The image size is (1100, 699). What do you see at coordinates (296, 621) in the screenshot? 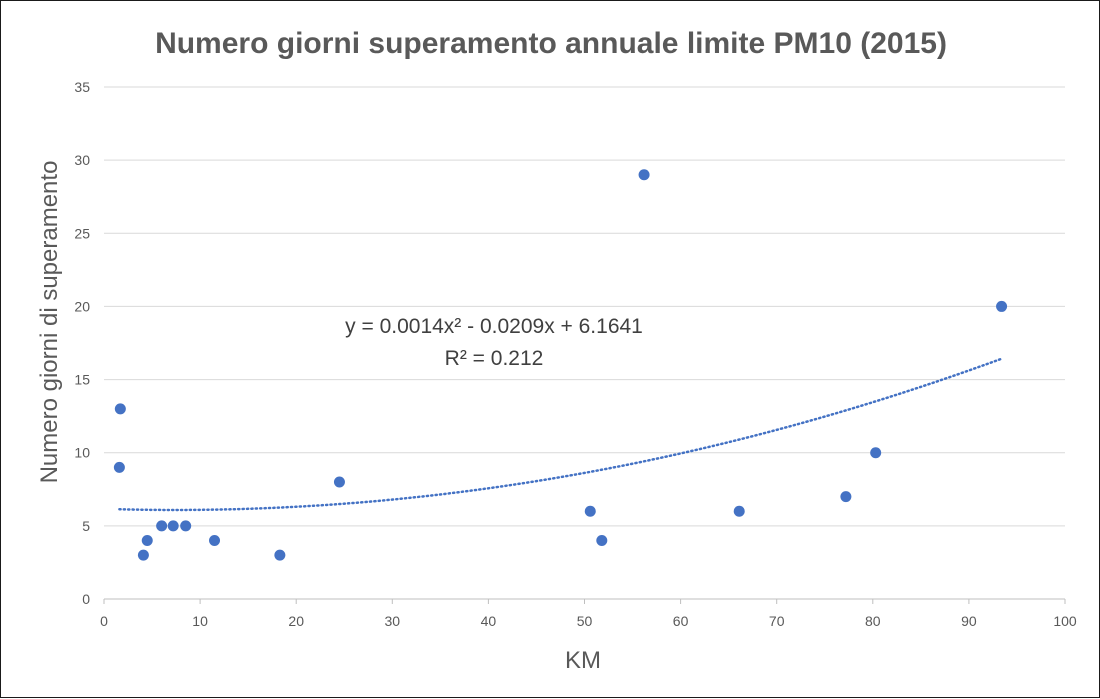
I see `x-tick-label: 20` at bounding box center [296, 621].